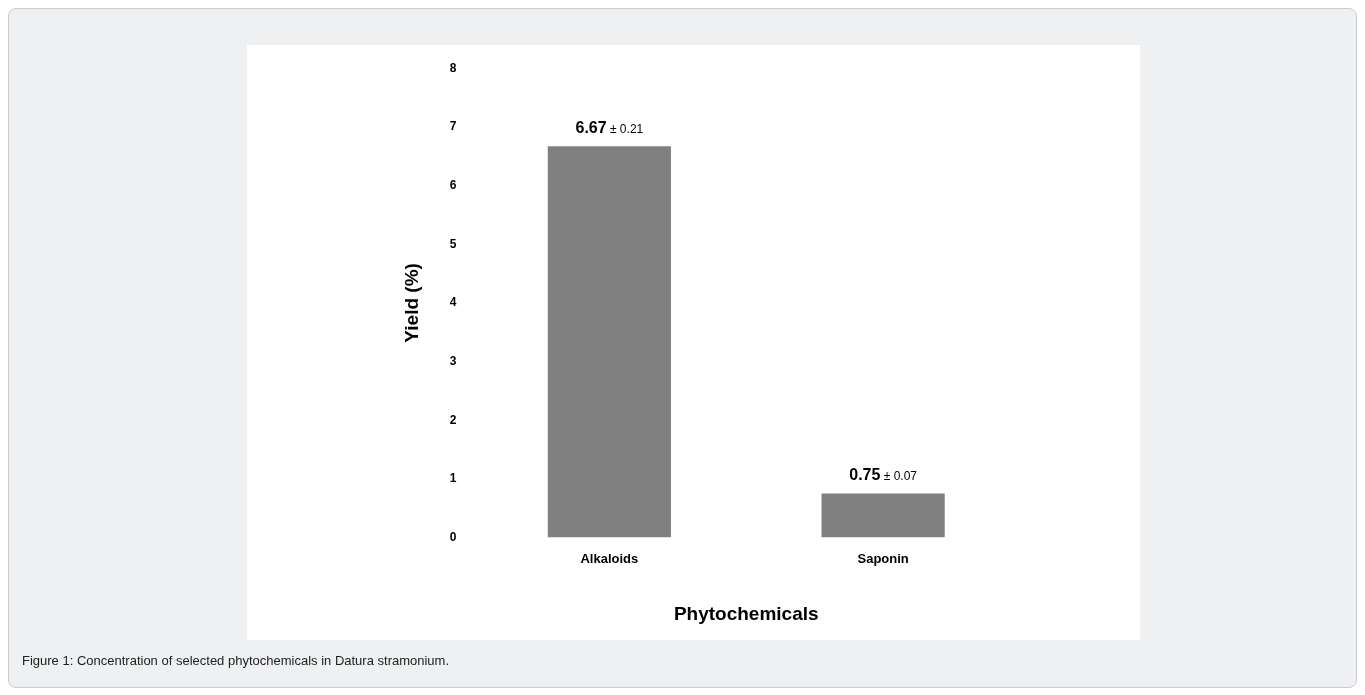 The image size is (1365, 695). Describe the element at coordinates (746, 613) in the screenshot. I see `x-axis-title: Phytochemicals` at that location.